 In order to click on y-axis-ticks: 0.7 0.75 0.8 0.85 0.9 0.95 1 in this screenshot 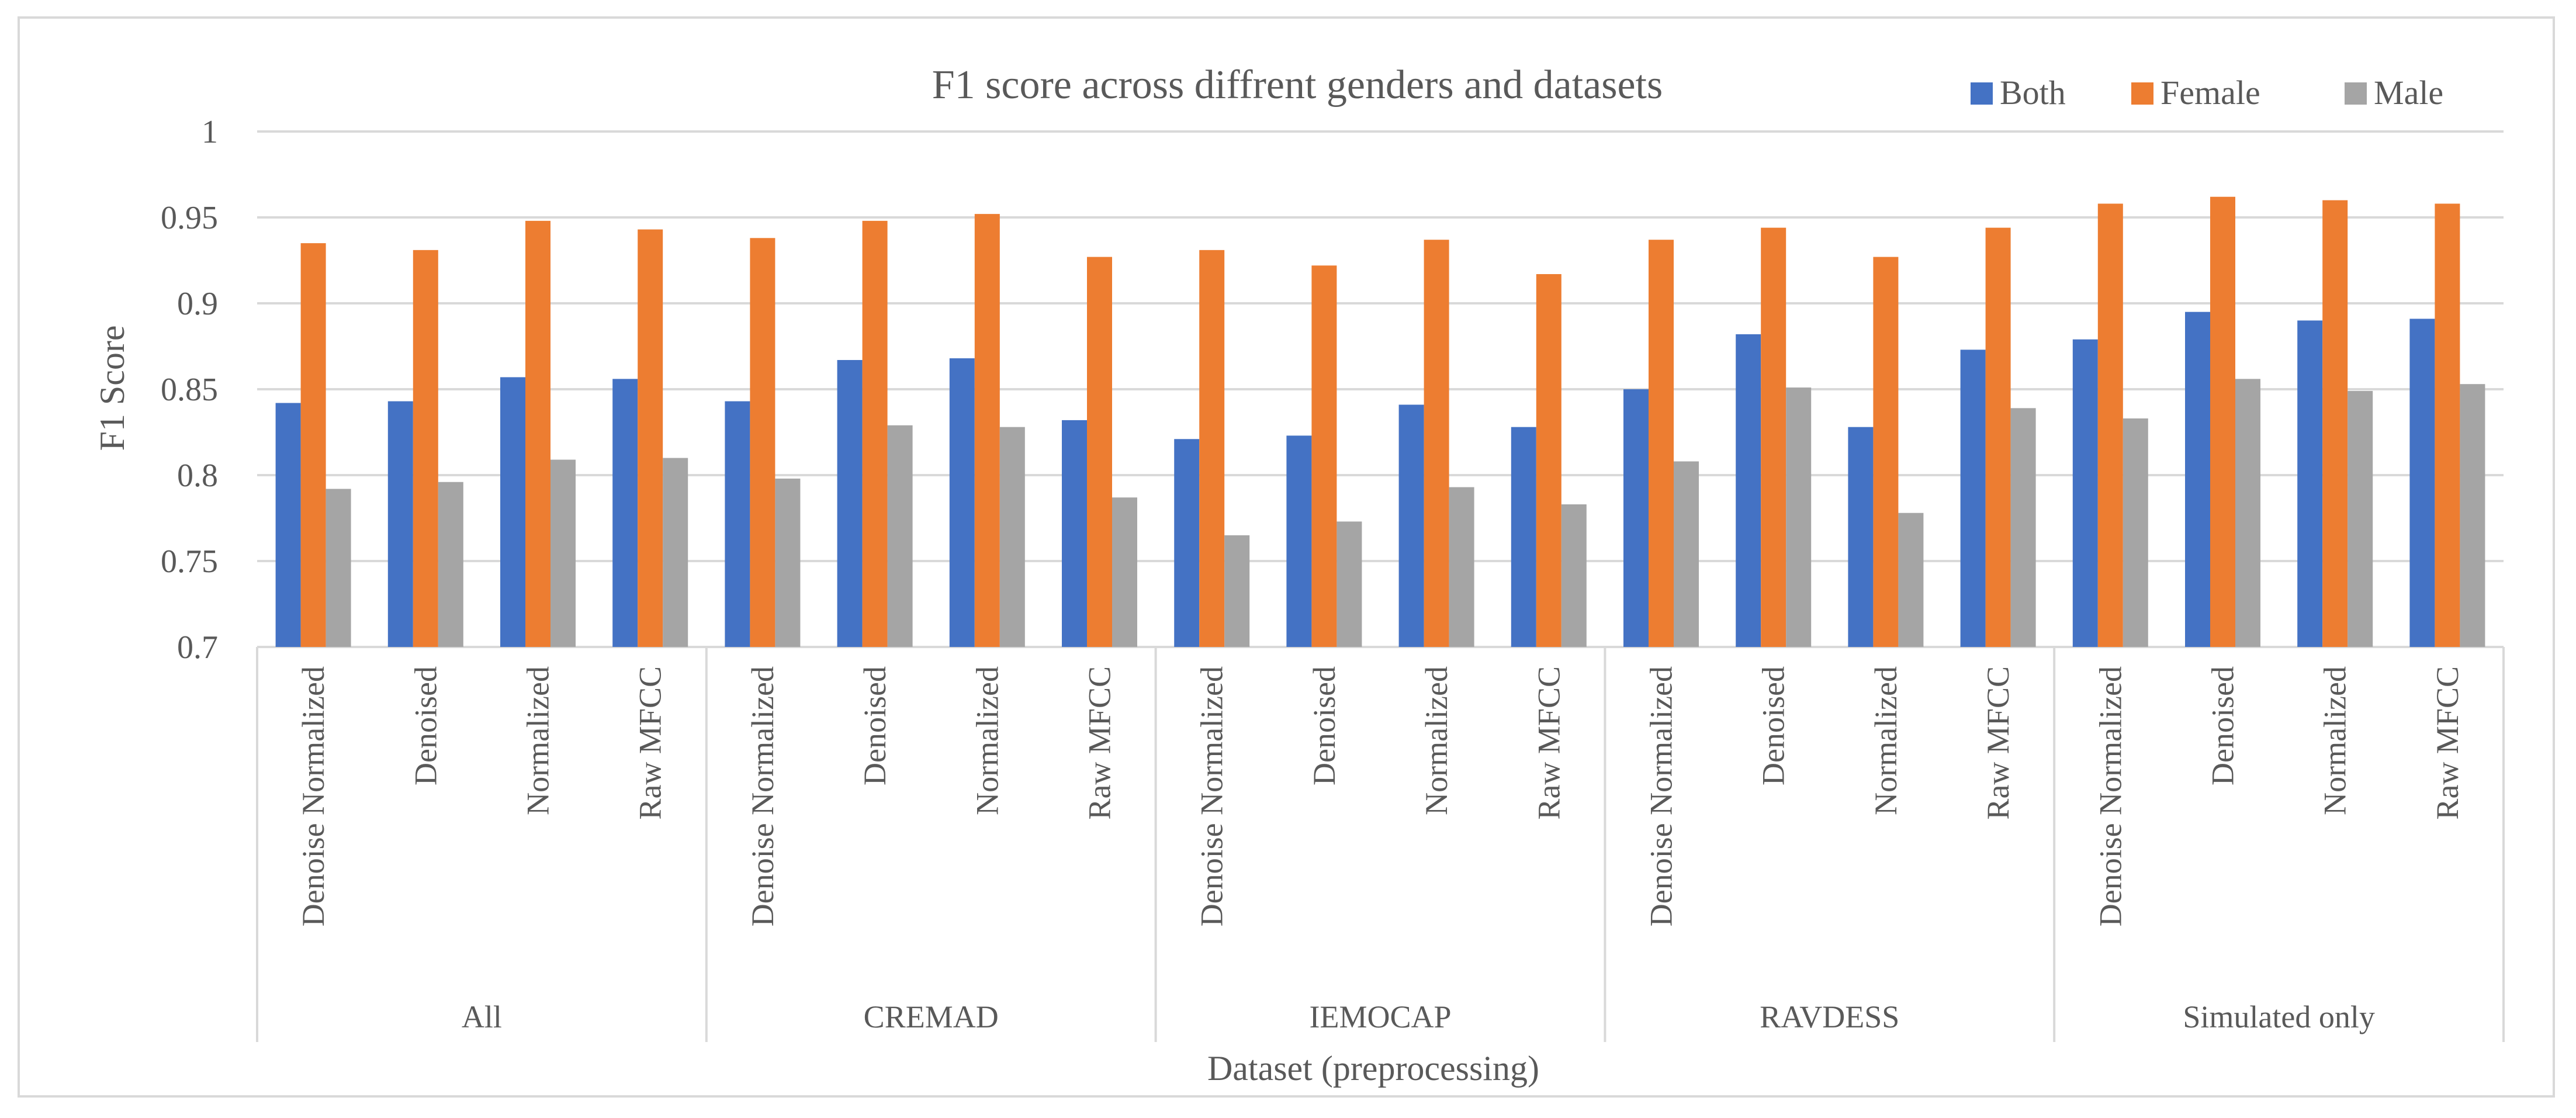, I will do `click(189, 390)`.